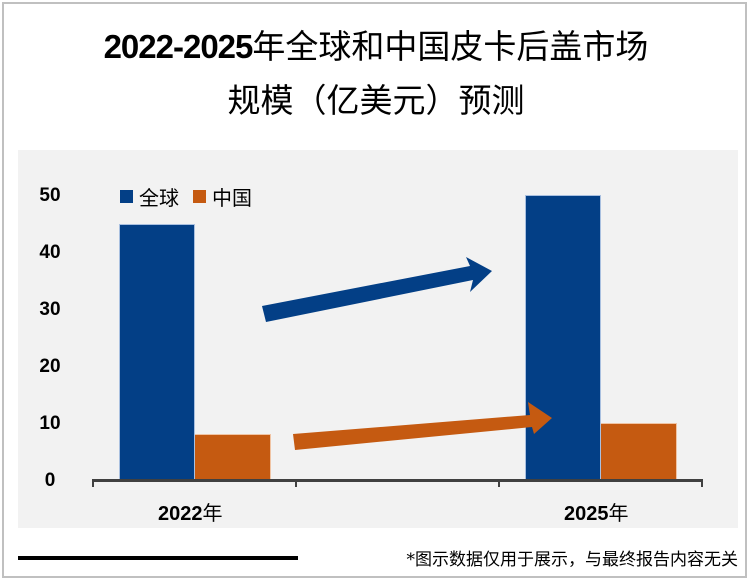  What do you see at coordinates (50, 423) in the screenshot?
I see `y-tick-10: 10` at bounding box center [50, 423].